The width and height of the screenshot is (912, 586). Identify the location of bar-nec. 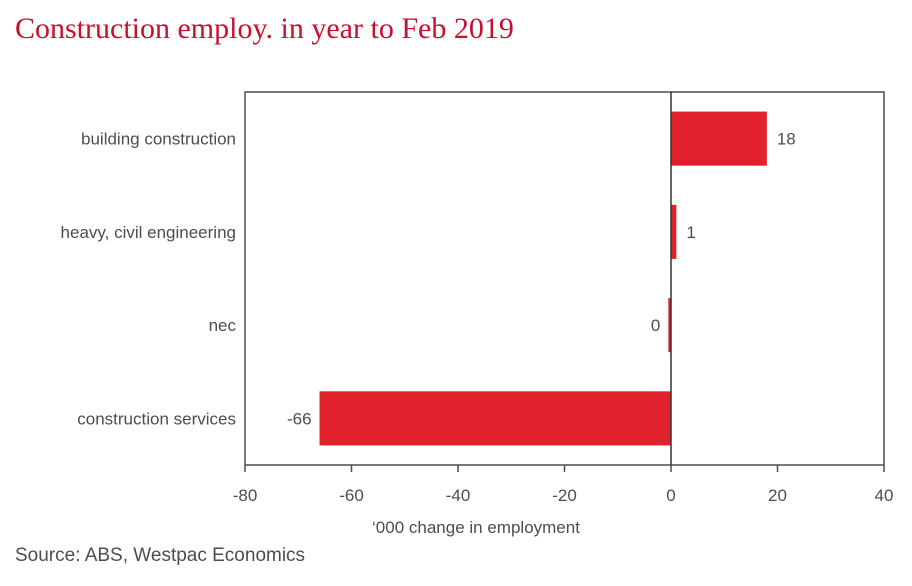
(669, 325).